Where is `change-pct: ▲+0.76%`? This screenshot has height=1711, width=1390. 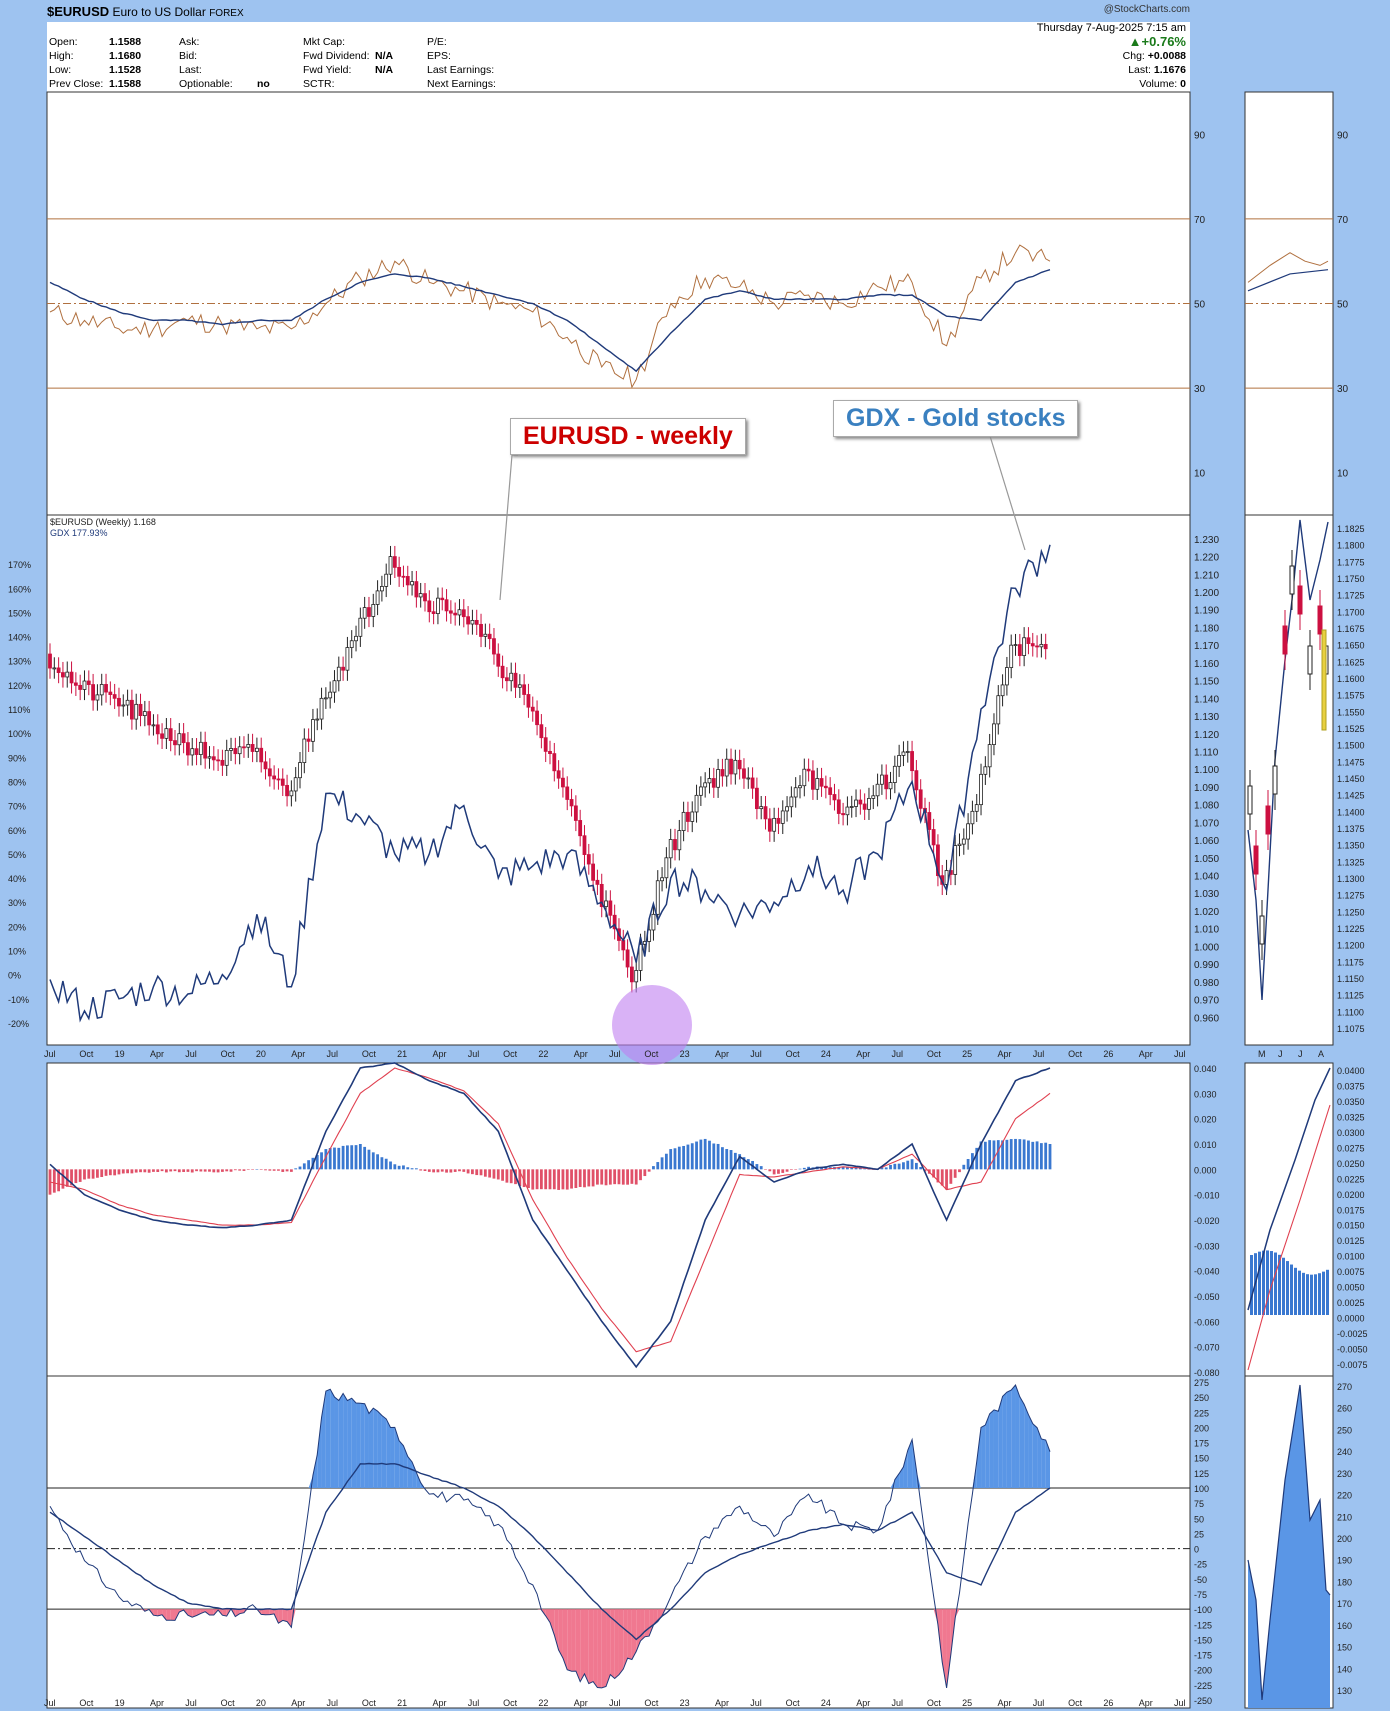
change-pct: ▲+0.76% is located at coordinates (1157, 41).